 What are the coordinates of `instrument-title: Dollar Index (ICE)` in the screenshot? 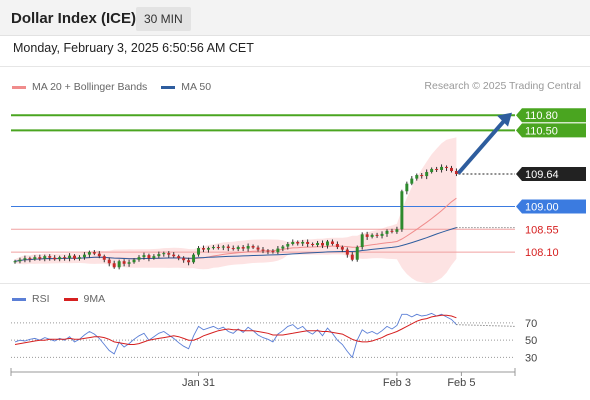 It's located at (74, 18).